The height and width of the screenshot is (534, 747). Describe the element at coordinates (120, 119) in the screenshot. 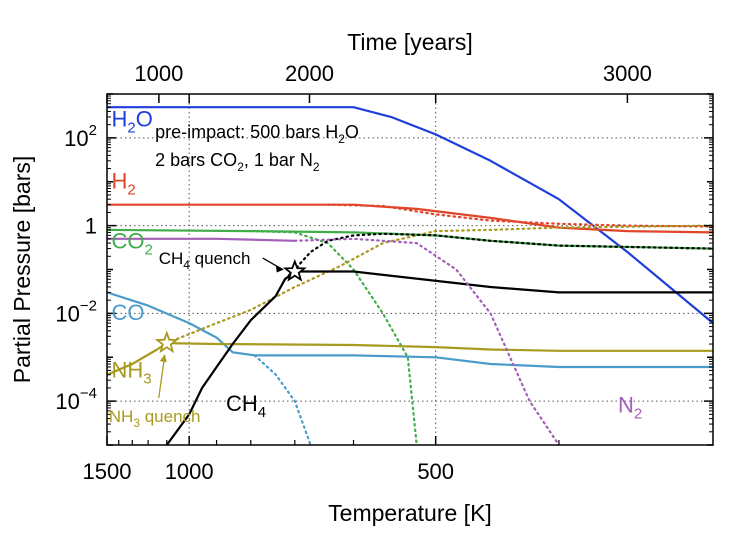

I see `series-label-h2o-text: H` at that location.